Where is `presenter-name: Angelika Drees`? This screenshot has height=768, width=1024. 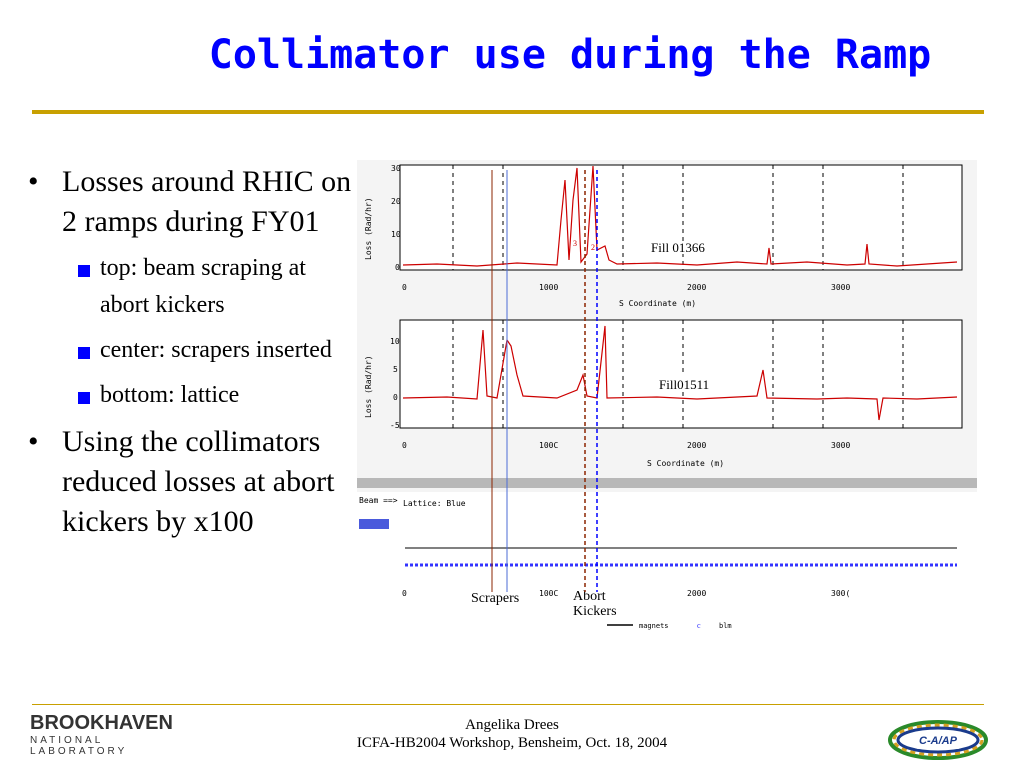 presenter-name: Angelika Drees is located at coordinates (512, 725).